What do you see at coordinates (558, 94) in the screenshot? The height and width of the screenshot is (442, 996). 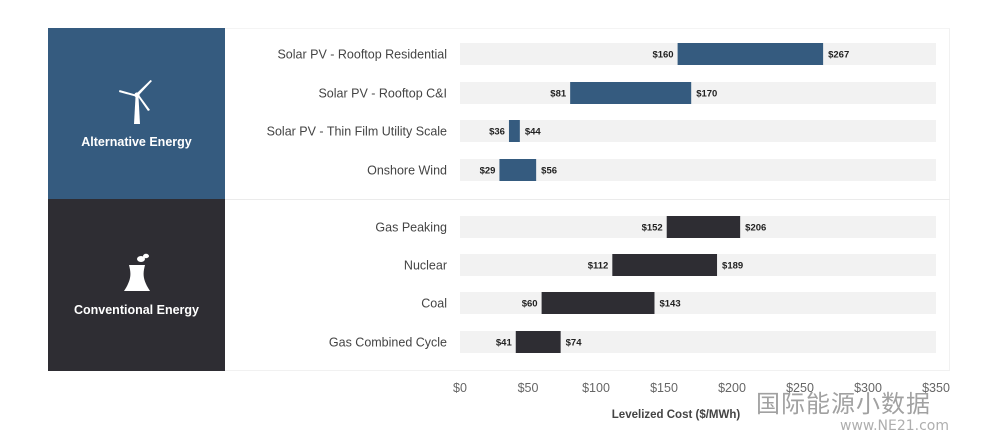 I see `low-value-label: $81` at bounding box center [558, 94].